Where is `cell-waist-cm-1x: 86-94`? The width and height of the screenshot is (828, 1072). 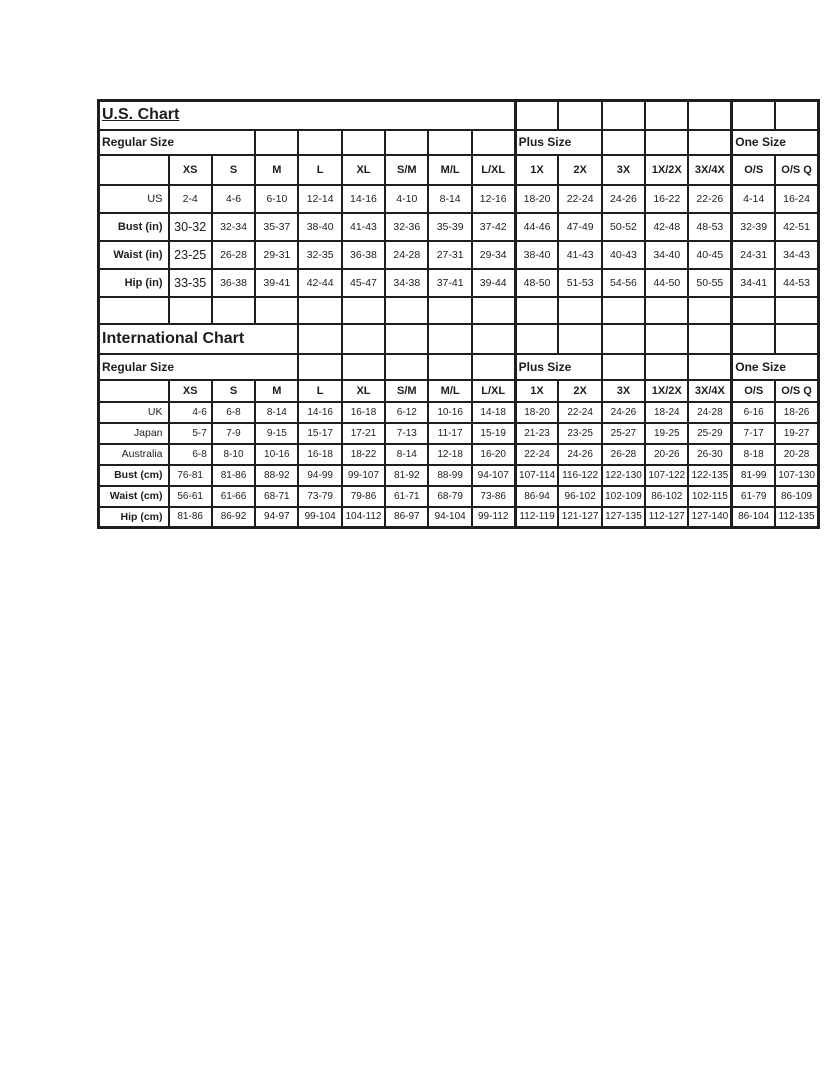 cell-waist-cm-1x: 86-94 is located at coordinates (536, 496).